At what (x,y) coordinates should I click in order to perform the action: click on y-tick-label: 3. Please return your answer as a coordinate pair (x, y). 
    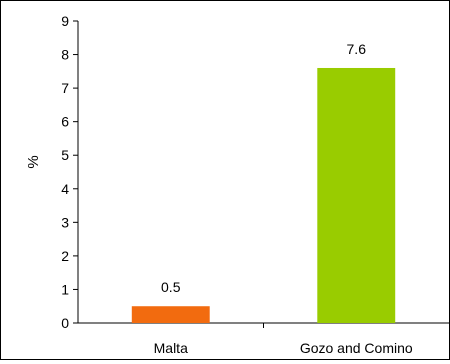
    Looking at the image, I should click on (65, 222).